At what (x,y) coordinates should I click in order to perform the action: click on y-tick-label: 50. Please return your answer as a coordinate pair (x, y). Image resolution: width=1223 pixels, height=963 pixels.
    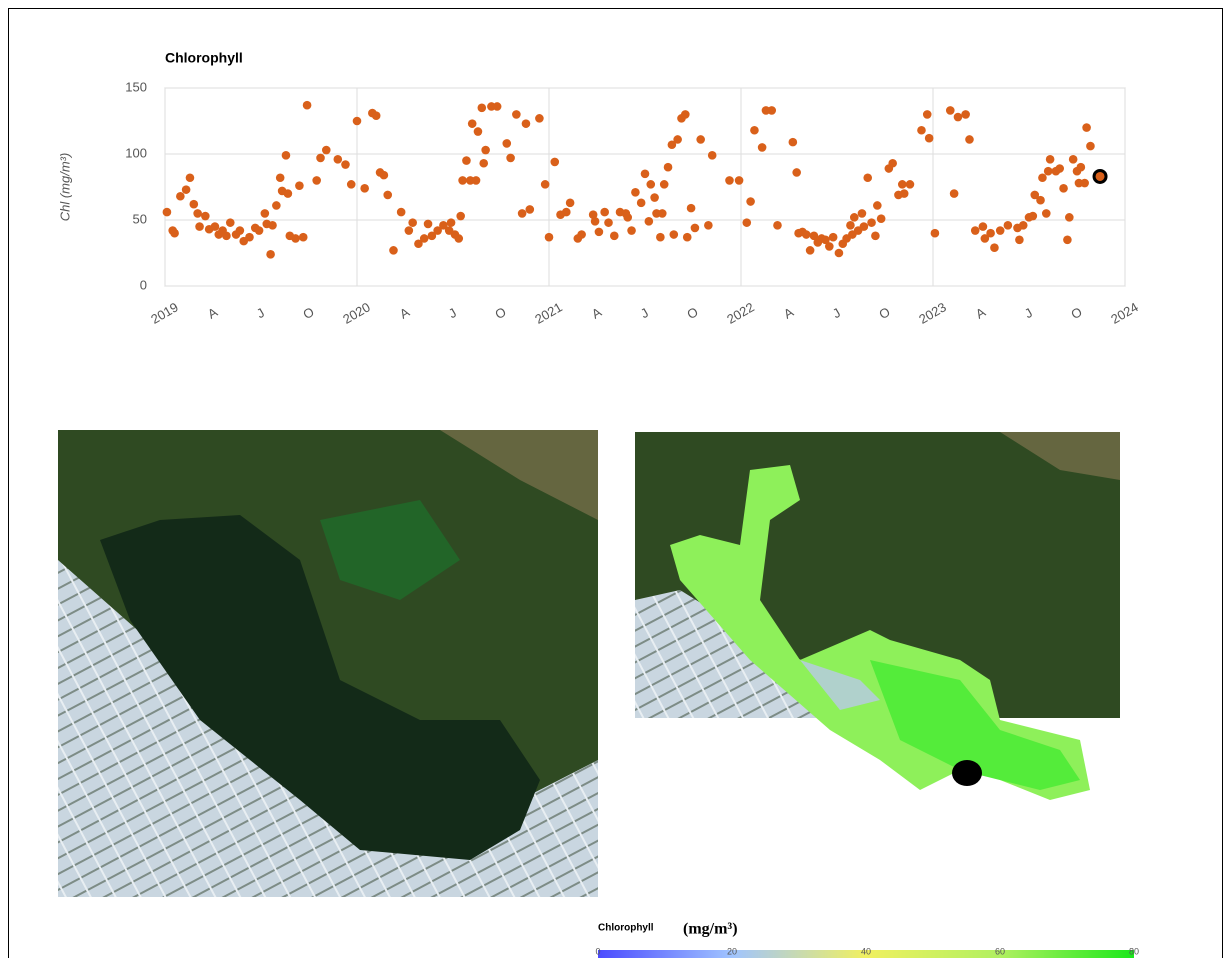
    Looking at the image, I should click on (140, 218).